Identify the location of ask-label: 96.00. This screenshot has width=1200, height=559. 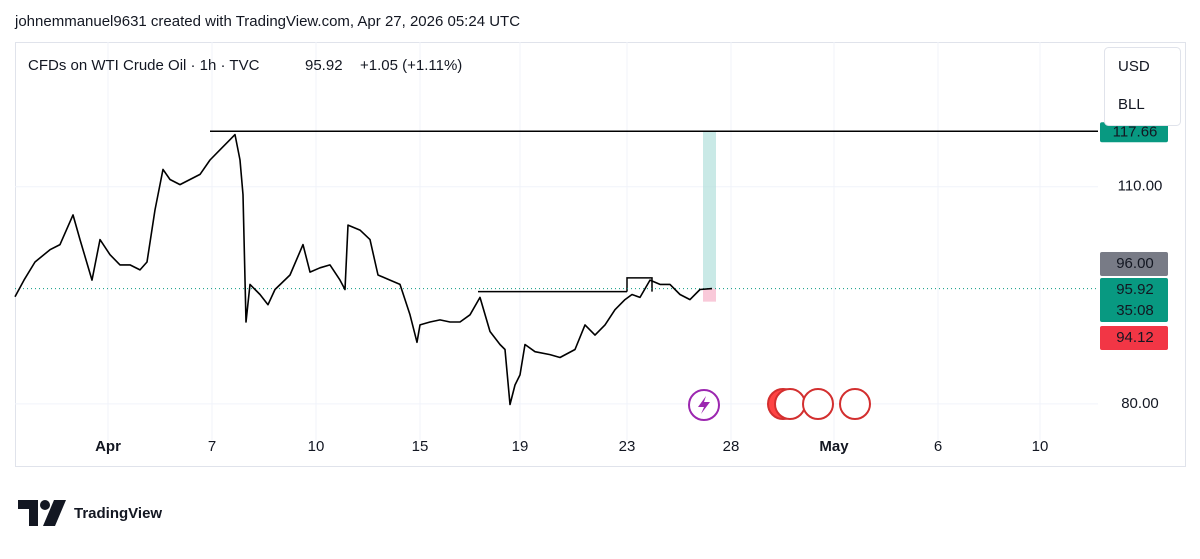
(1135, 263).